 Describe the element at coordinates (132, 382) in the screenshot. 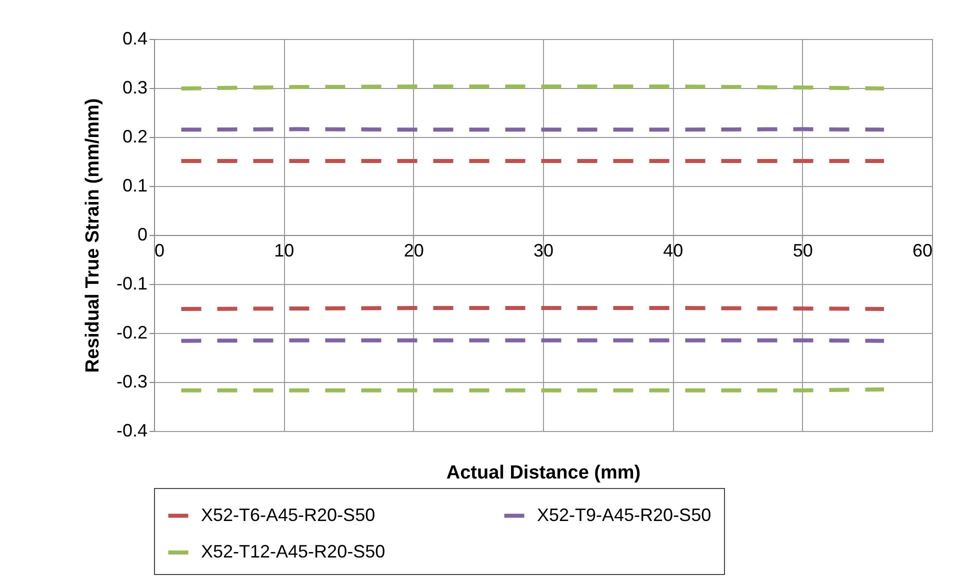

I see `y-tick-label: -0.3` at that location.